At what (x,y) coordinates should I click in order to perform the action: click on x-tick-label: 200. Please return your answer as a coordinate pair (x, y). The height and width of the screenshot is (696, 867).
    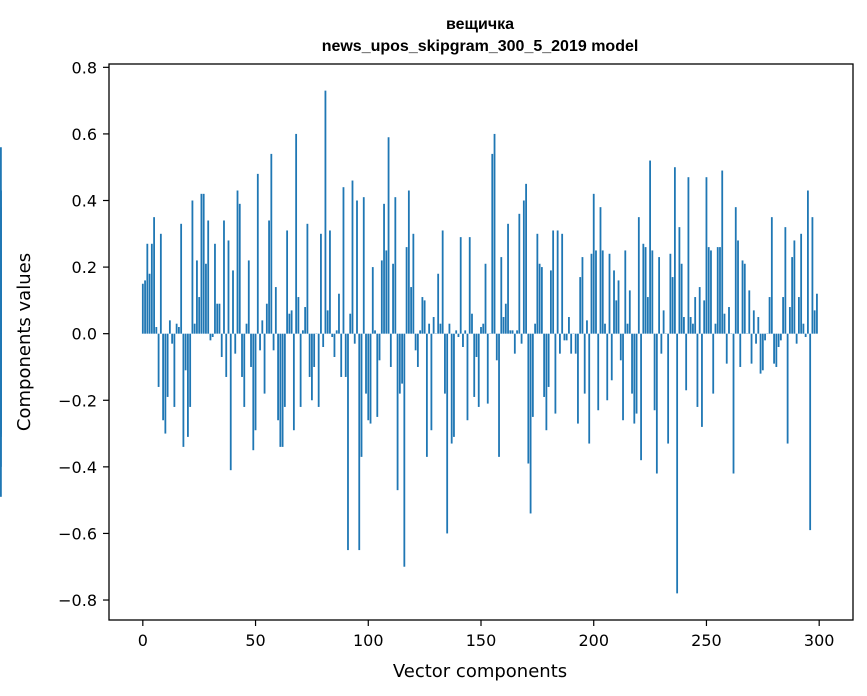
    Looking at the image, I should click on (593, 640).